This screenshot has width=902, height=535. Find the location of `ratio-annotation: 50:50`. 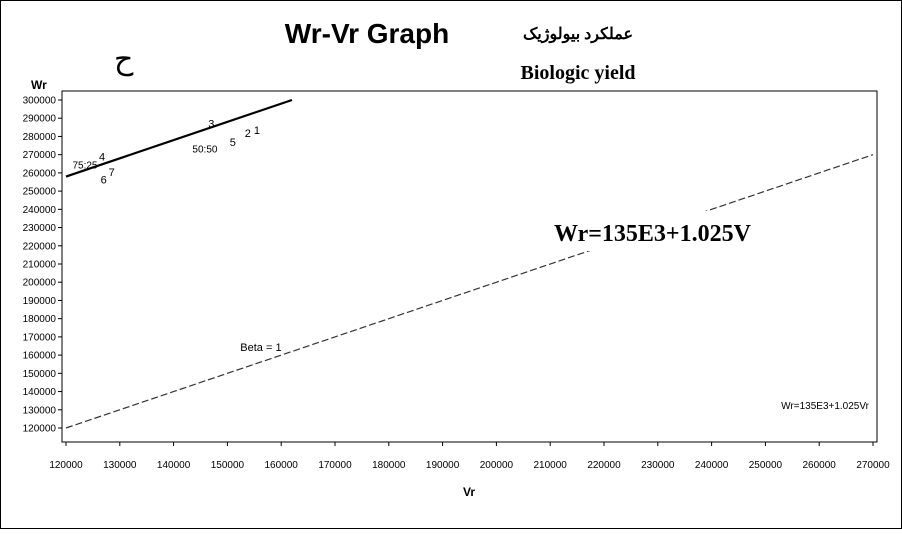

ratio-annotation: 50:50 is located at coordinates (204, 149).